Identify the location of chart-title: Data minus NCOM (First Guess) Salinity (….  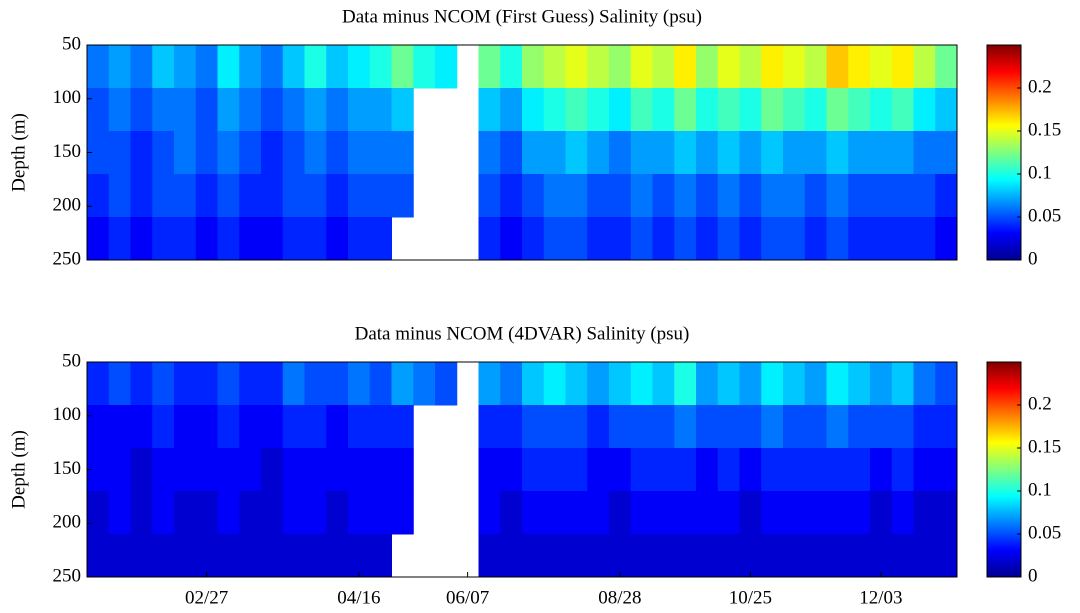
(522, 16).